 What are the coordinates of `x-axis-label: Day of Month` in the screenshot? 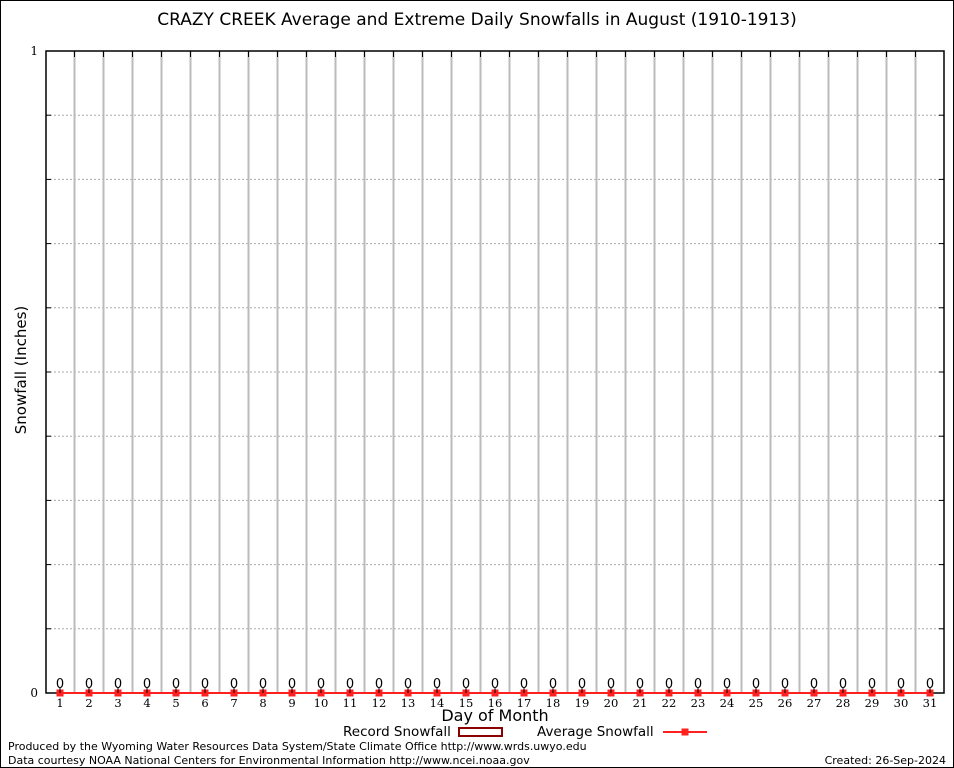 It's located at (495, 715).